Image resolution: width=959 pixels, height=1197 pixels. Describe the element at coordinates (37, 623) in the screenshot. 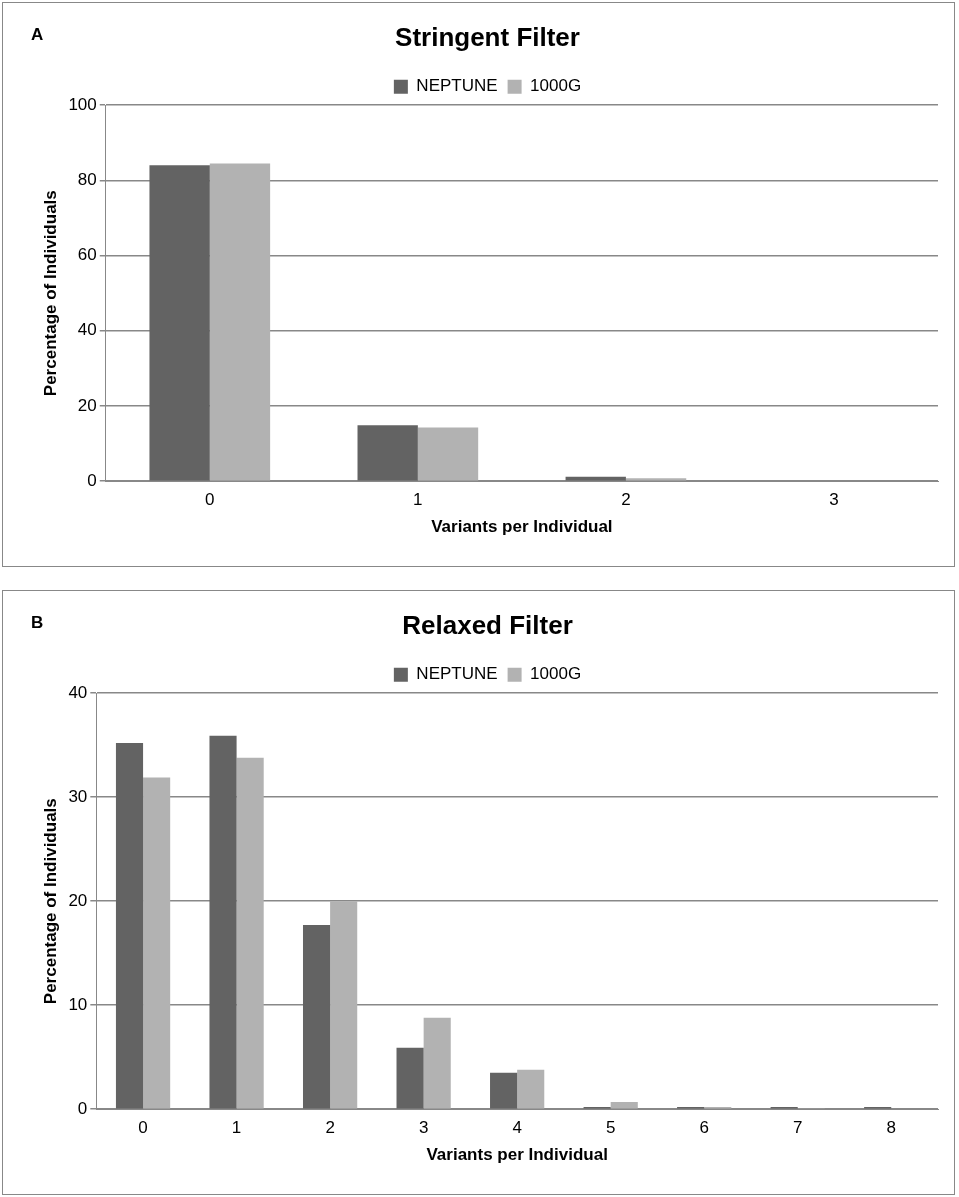

I see `text: B` at that location.